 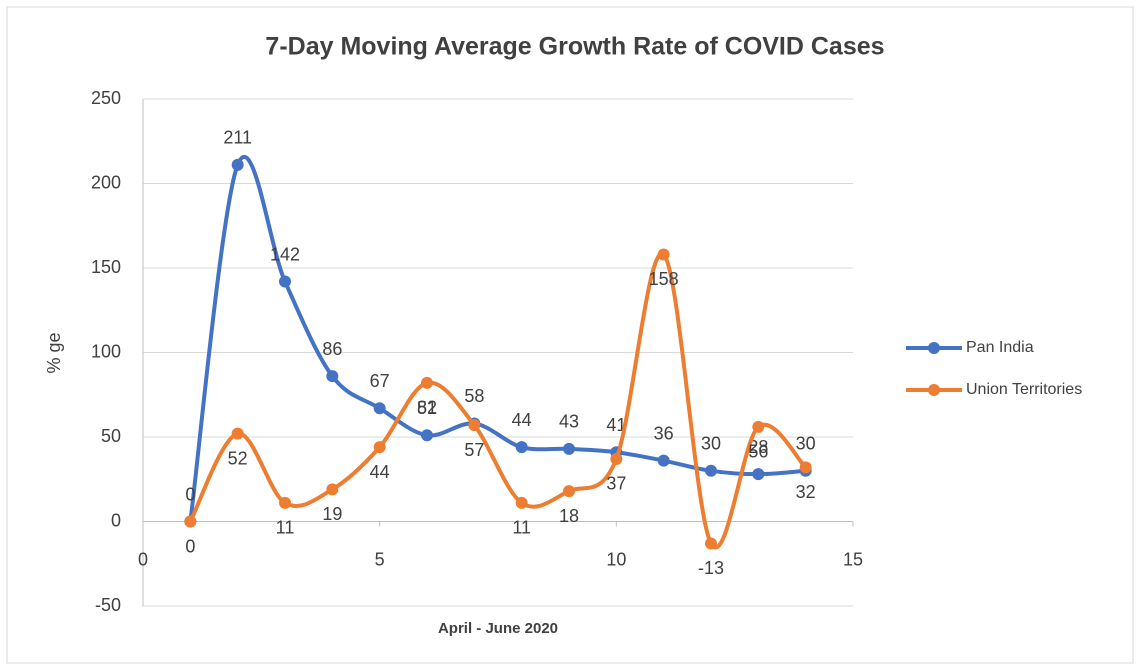 I want to click on data-label: 67, so click(x=380, y=381).